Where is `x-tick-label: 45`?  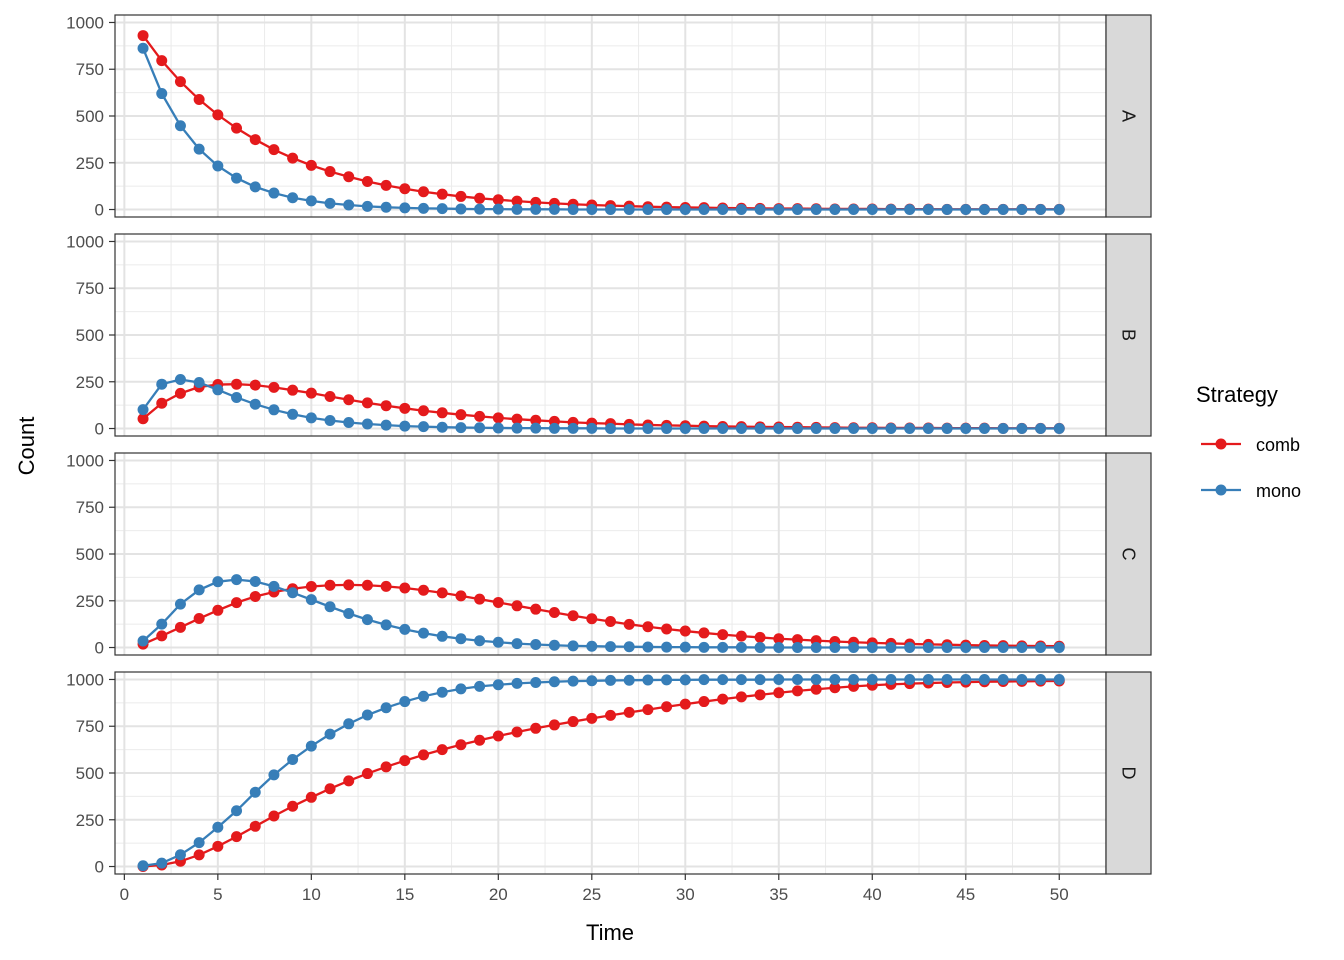 x-tick-label: 45 is located at coordinates (965, 894).